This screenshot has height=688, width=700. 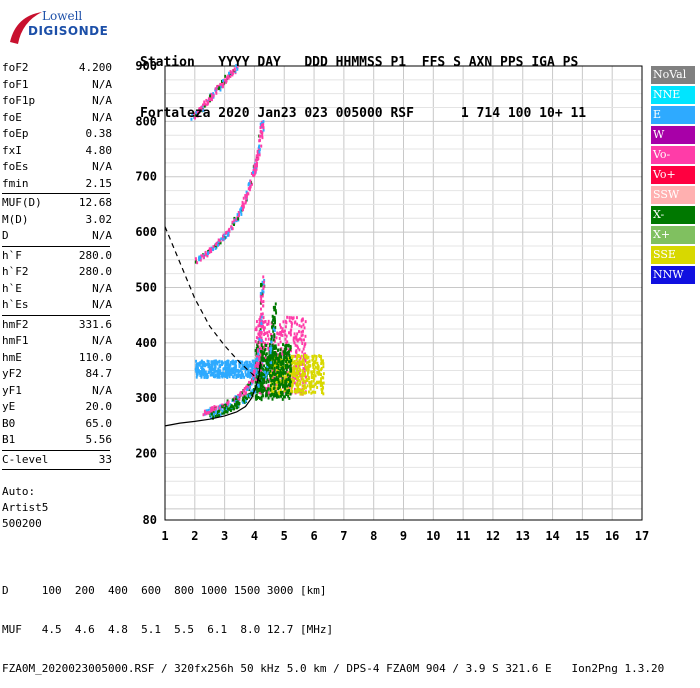 What do you see at coordinates (19, 491) in the screenshot?
I see `auto-line: Auto:` at bounding box center [19, 491].